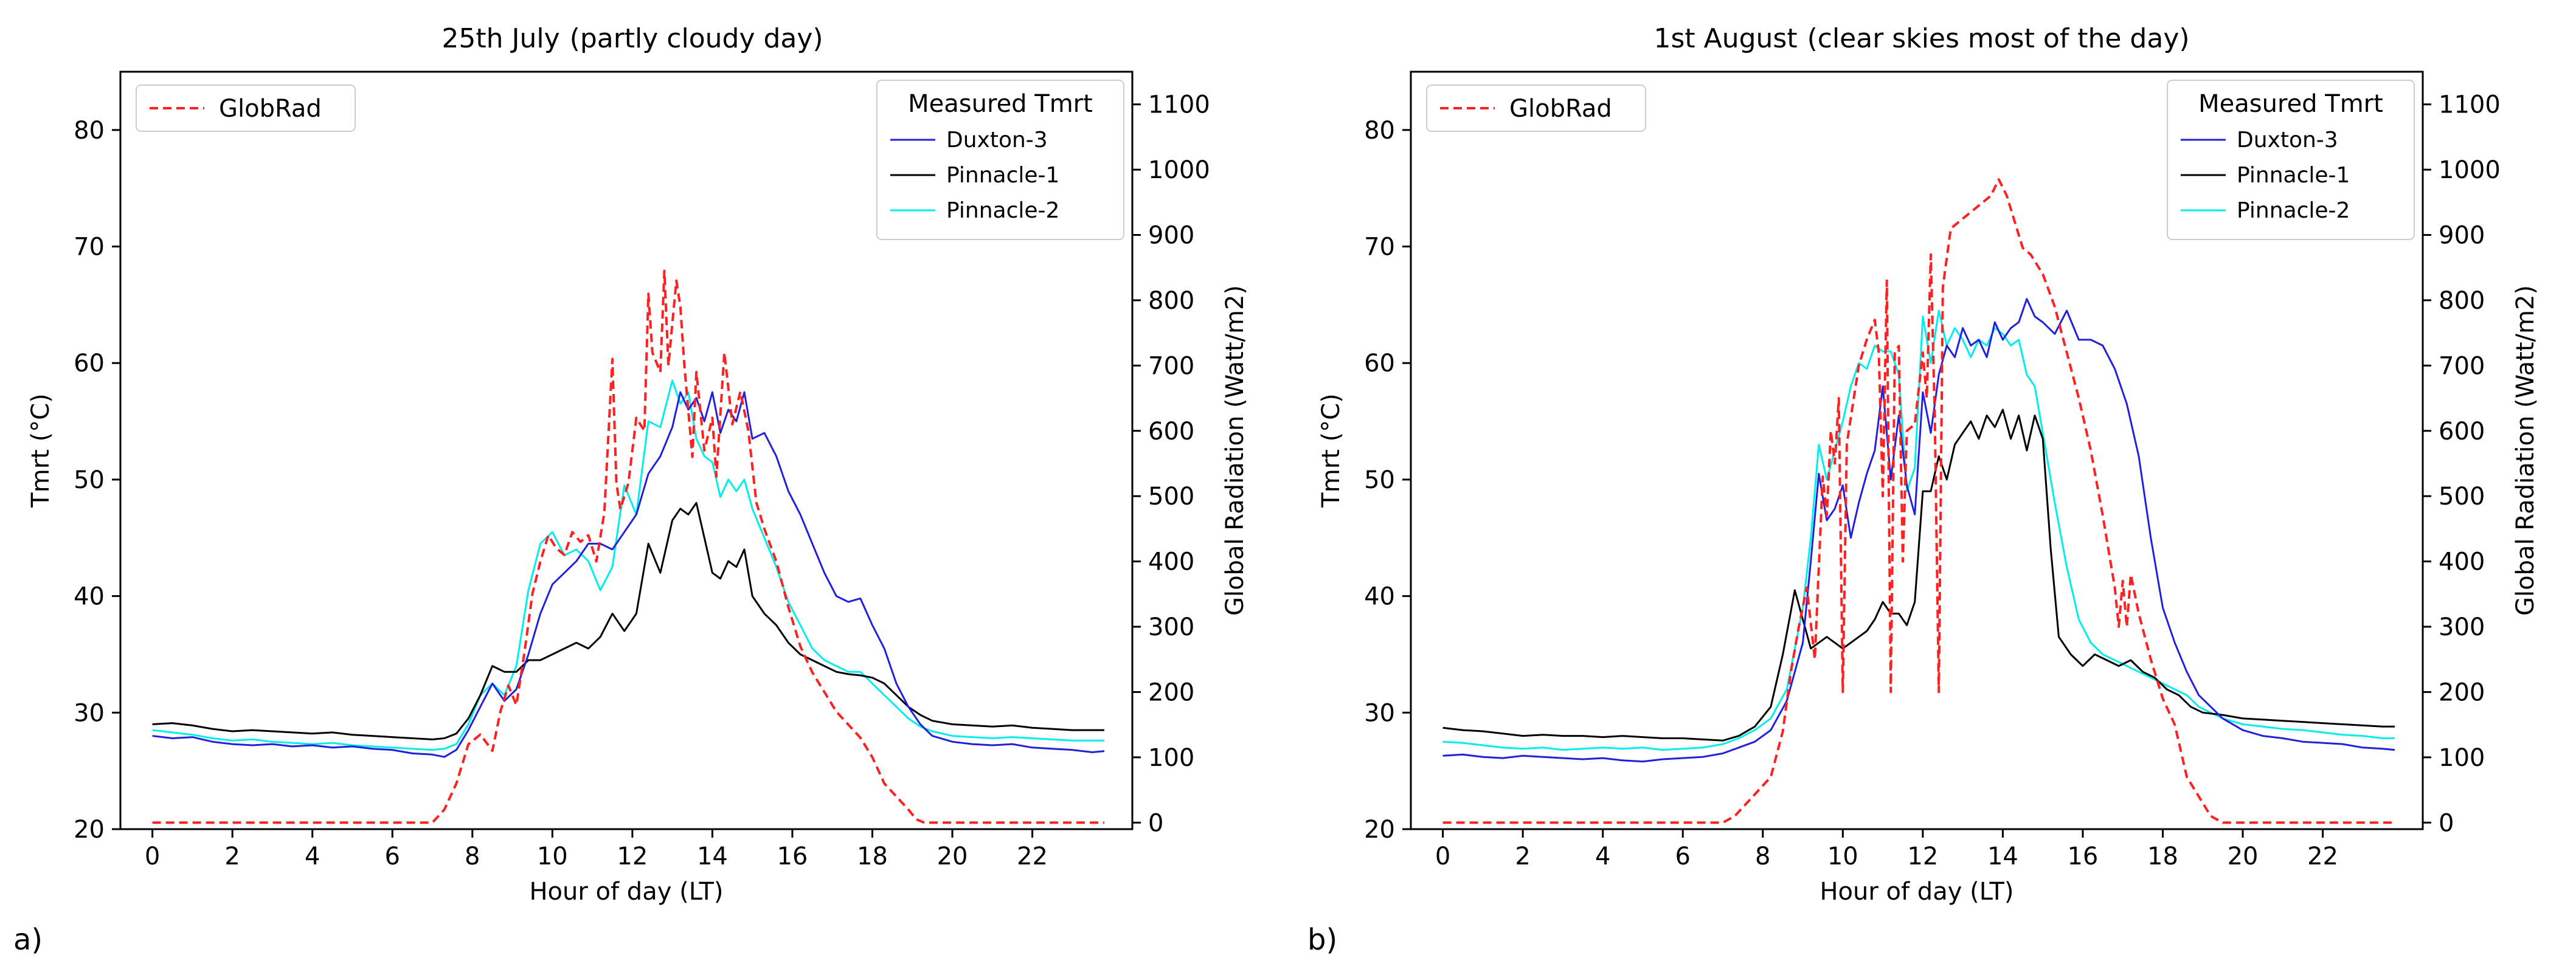  I want to click on panel-label: b), so click(1322, 940).